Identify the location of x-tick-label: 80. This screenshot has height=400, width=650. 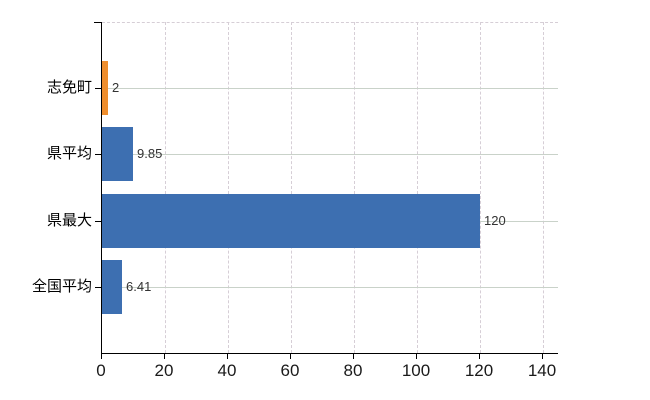
(353, 370).